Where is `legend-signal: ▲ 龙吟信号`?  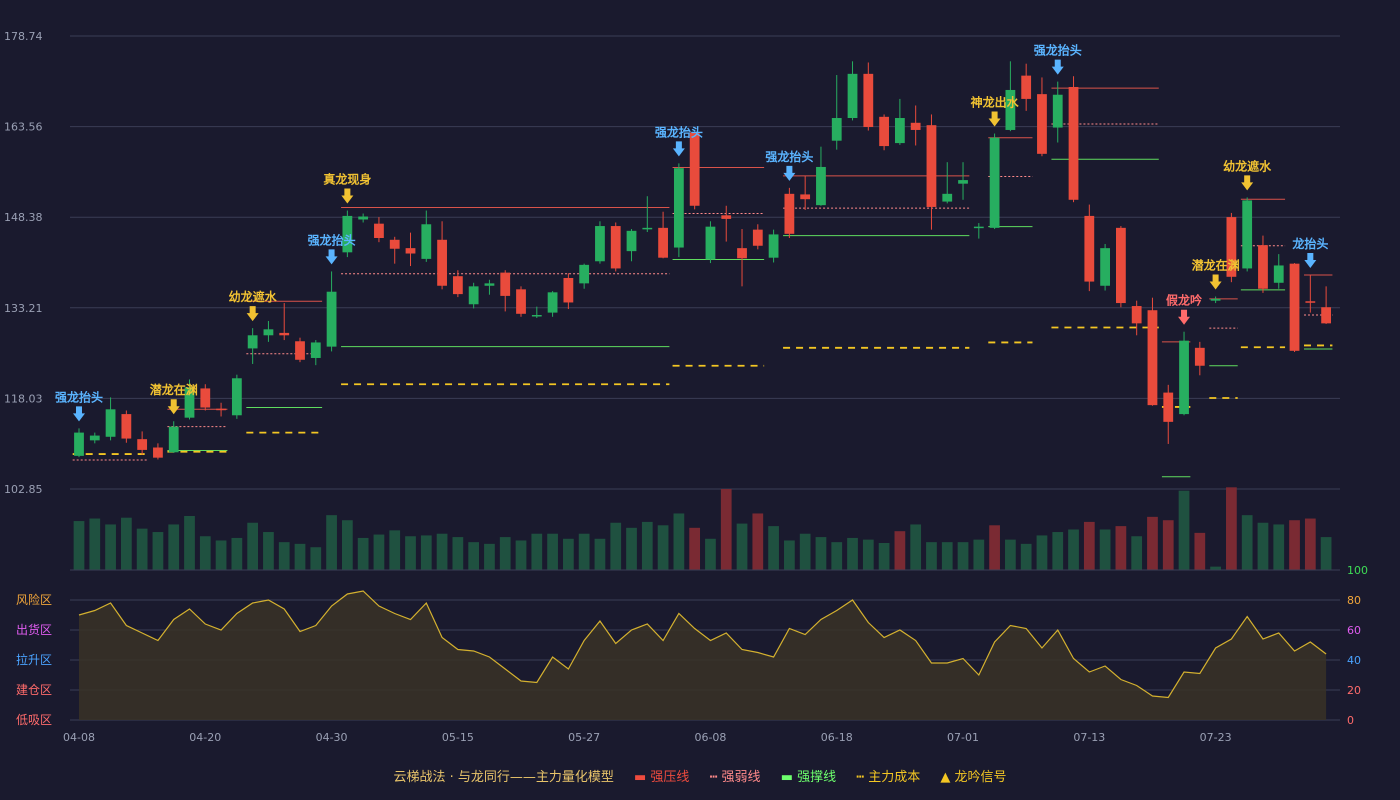 legend-signal: ▲ 龙吟信号 is located at coordinates (973, 777).